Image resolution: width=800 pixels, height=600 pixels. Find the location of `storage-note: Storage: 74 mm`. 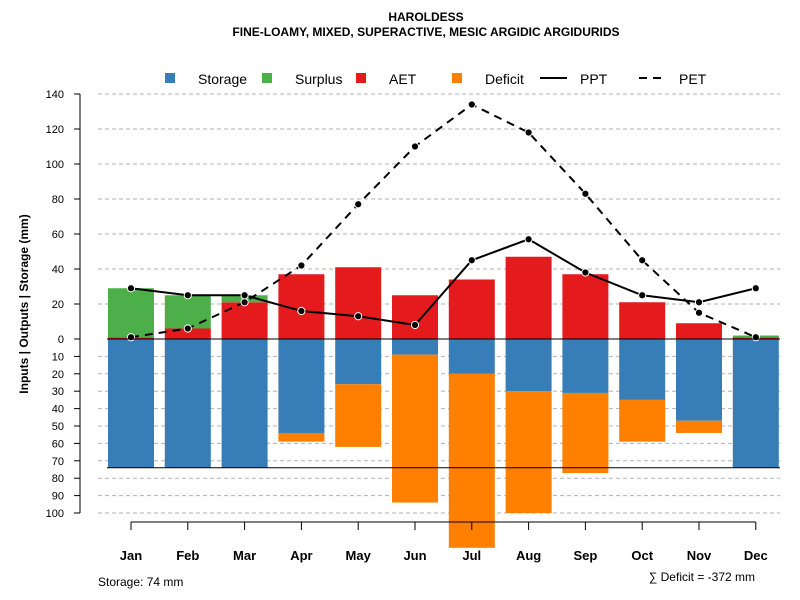

storage-note: Storage: 74 mm is located at coordinates (140, 582).